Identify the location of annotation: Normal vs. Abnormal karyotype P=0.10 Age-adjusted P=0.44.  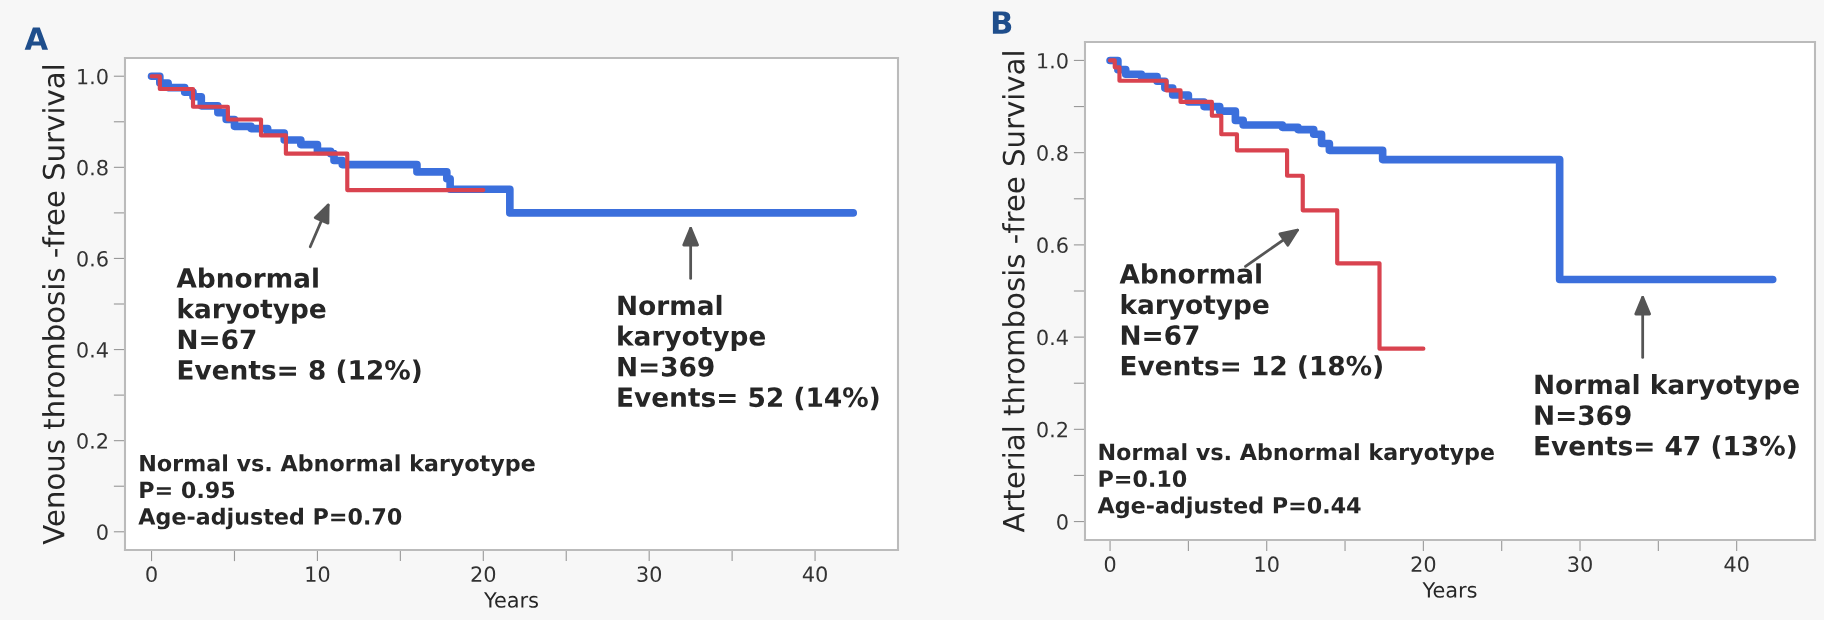
(1295, 481).